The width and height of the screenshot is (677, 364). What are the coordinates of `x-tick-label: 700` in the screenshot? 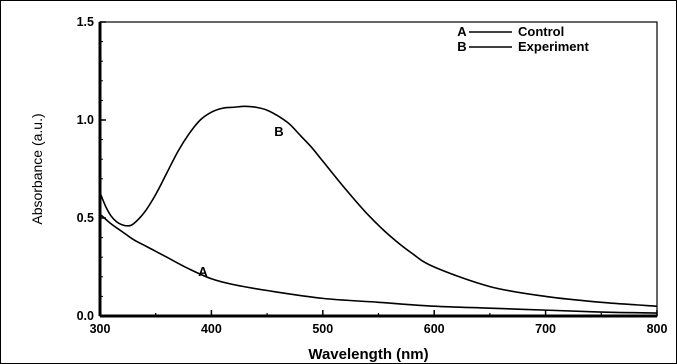 It's located at (545, 329).